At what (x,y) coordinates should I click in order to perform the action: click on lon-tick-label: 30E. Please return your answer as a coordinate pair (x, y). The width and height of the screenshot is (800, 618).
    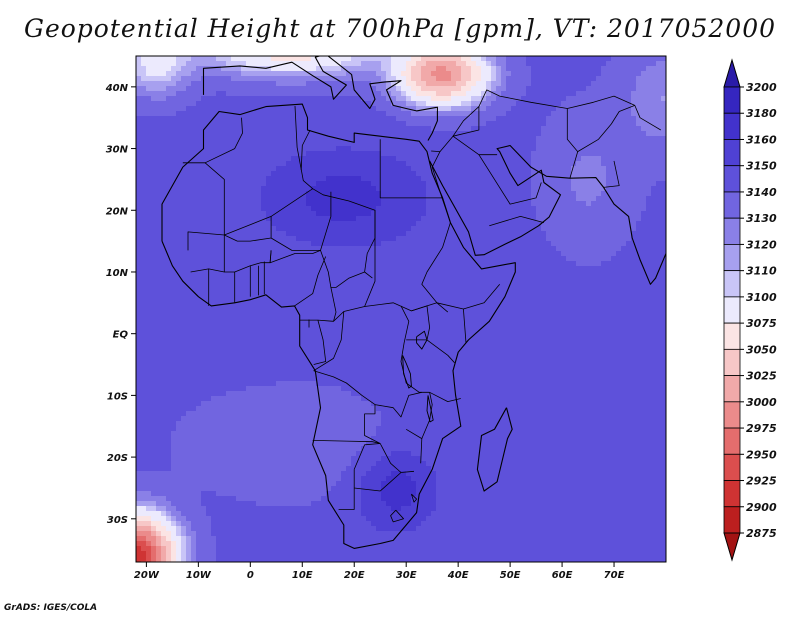
    Looking at the image, I should click on (406, 575).